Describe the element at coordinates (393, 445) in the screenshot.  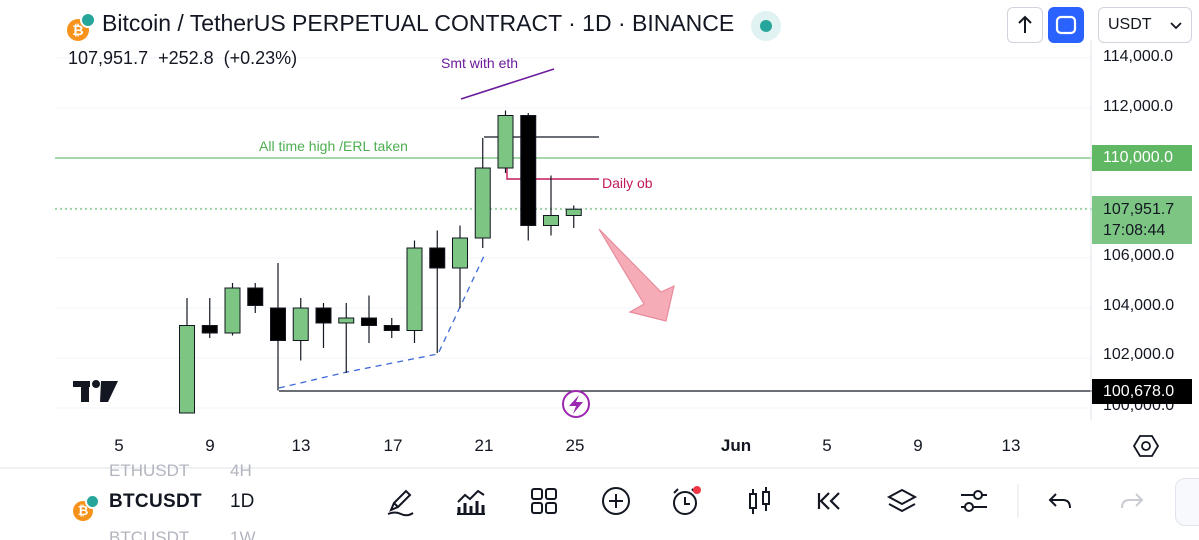
I see `time-label: 17` at that location.